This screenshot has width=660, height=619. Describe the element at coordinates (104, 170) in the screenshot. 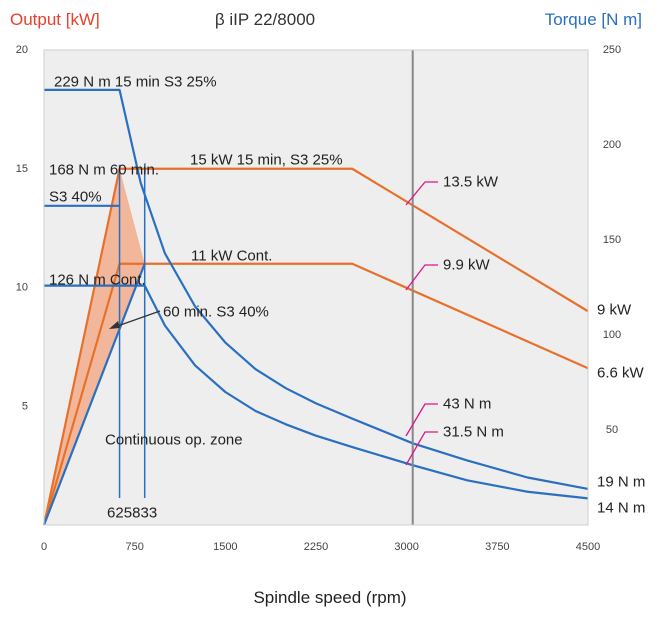

I see `annotation-60min-torque: 168 N m 60 min.` at that location.